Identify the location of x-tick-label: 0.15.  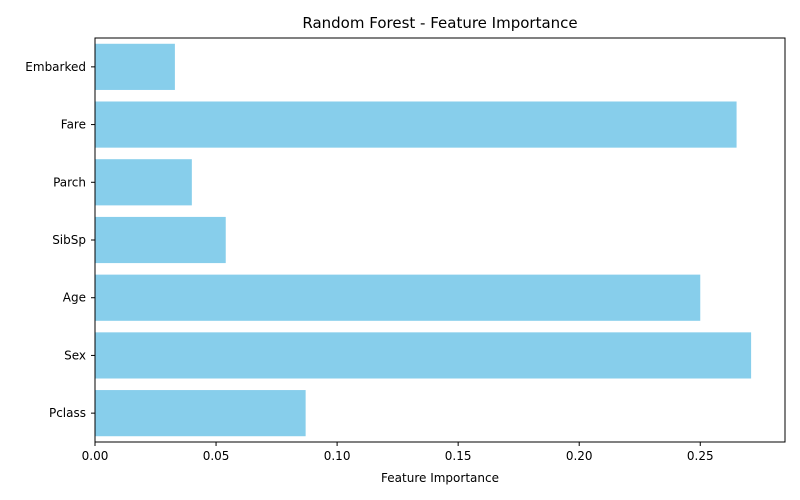
(458, 456).